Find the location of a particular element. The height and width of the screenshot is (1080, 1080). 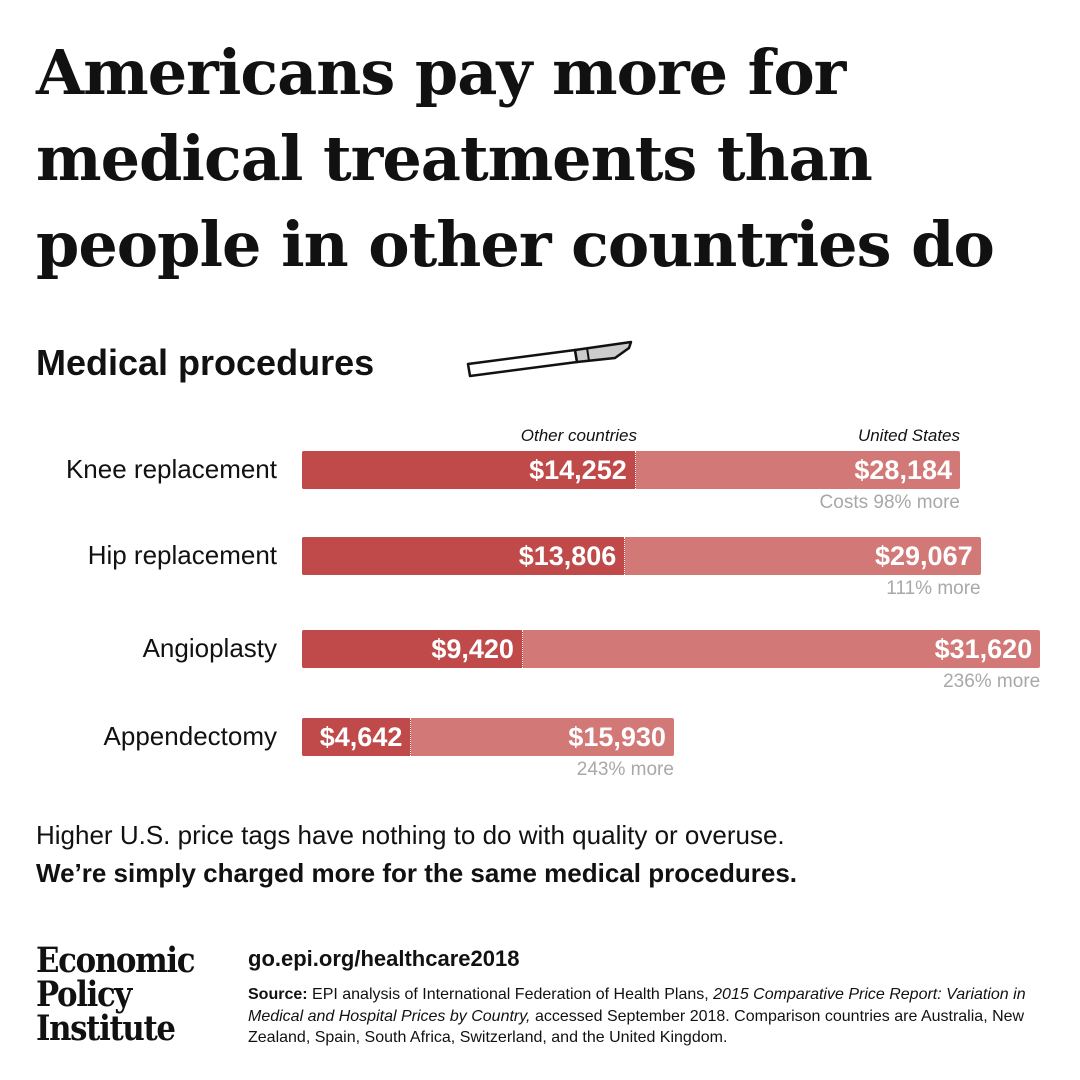

category-label: Knee replacement is located at coordinates (171, 469).